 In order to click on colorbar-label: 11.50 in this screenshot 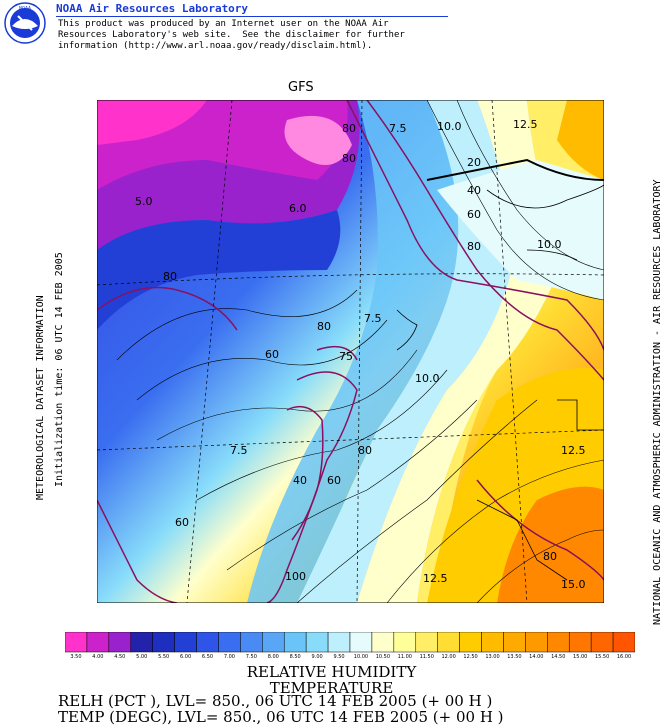, I will do `click(427, 657)`.